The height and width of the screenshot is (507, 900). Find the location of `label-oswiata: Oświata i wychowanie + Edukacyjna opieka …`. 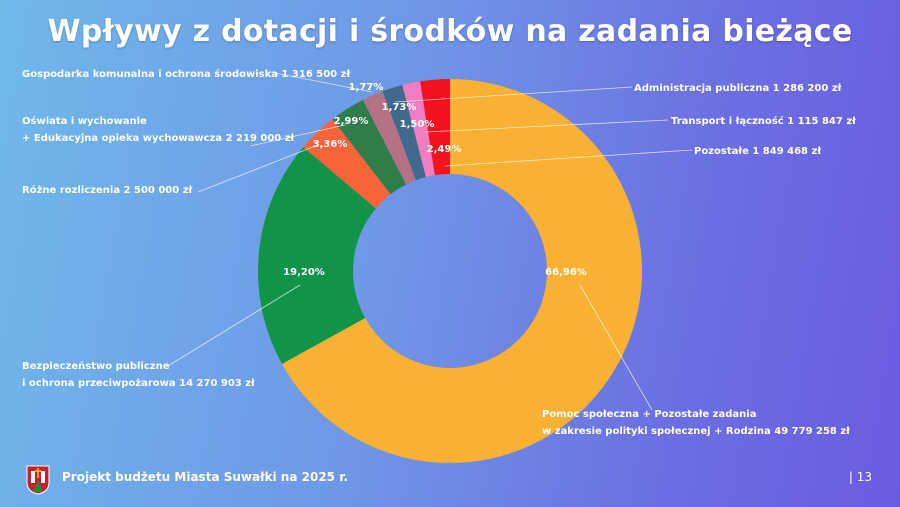

label-oswiata: Oświata i wychowanie + Edukacyjna opieka … is located at coordinates (158, 130).